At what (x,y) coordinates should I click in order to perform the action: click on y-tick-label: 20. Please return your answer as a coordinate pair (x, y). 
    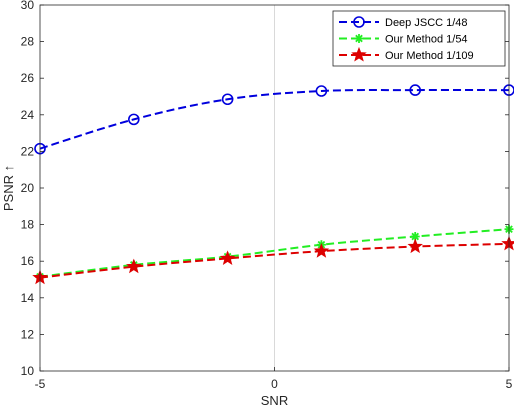
    Looking at the image, I should click on (28, 188).